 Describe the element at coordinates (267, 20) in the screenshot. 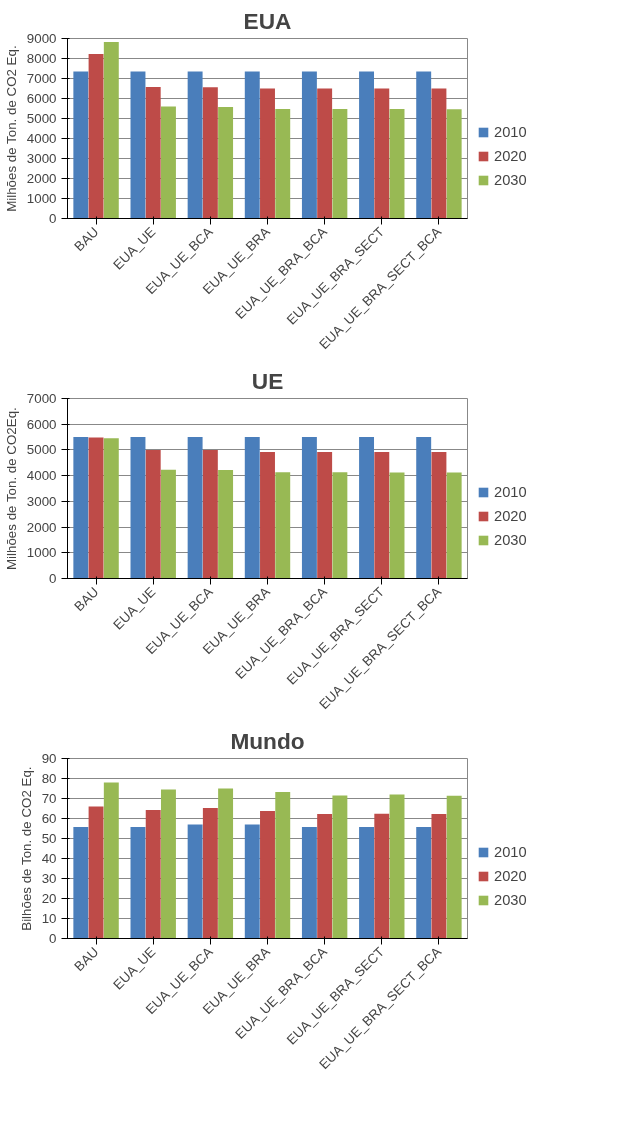

I see `chart-title: EUA` at that location.